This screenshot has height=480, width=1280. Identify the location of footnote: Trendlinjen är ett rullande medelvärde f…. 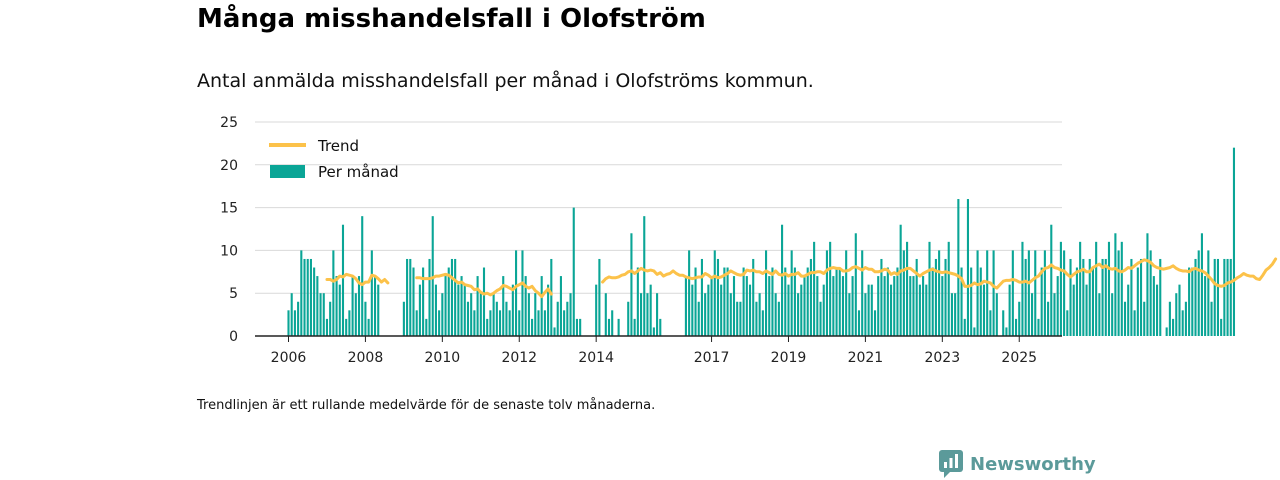
(426, 405).